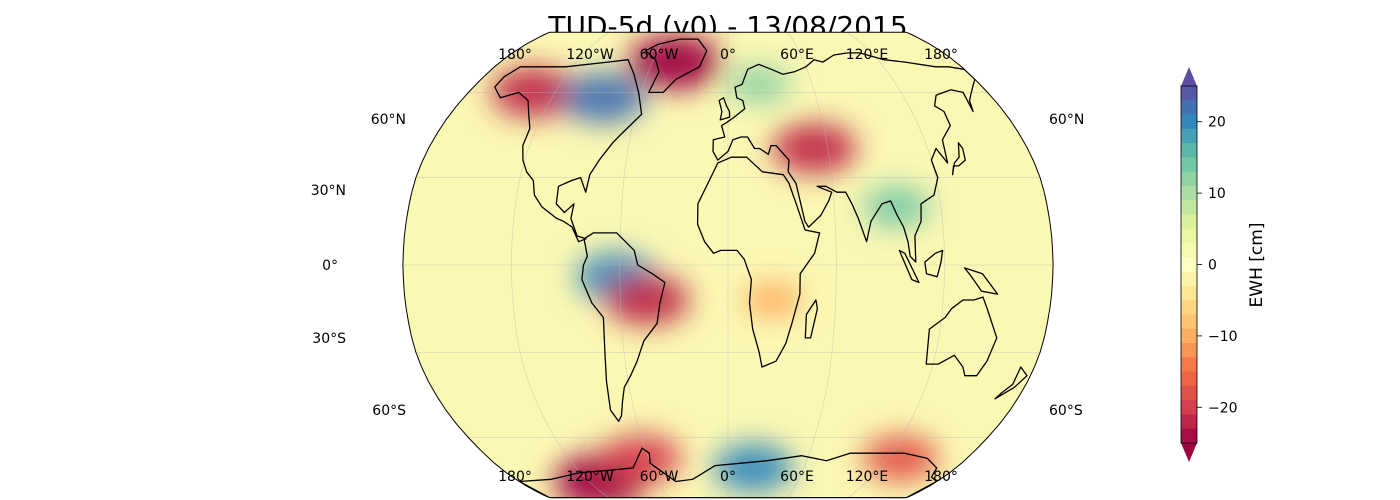 This screenshot has height=500, width=1400. Describe the element at coordinates (1217, 123) in the screenshot. I see `colorbar-tick-label: 20` at that location.